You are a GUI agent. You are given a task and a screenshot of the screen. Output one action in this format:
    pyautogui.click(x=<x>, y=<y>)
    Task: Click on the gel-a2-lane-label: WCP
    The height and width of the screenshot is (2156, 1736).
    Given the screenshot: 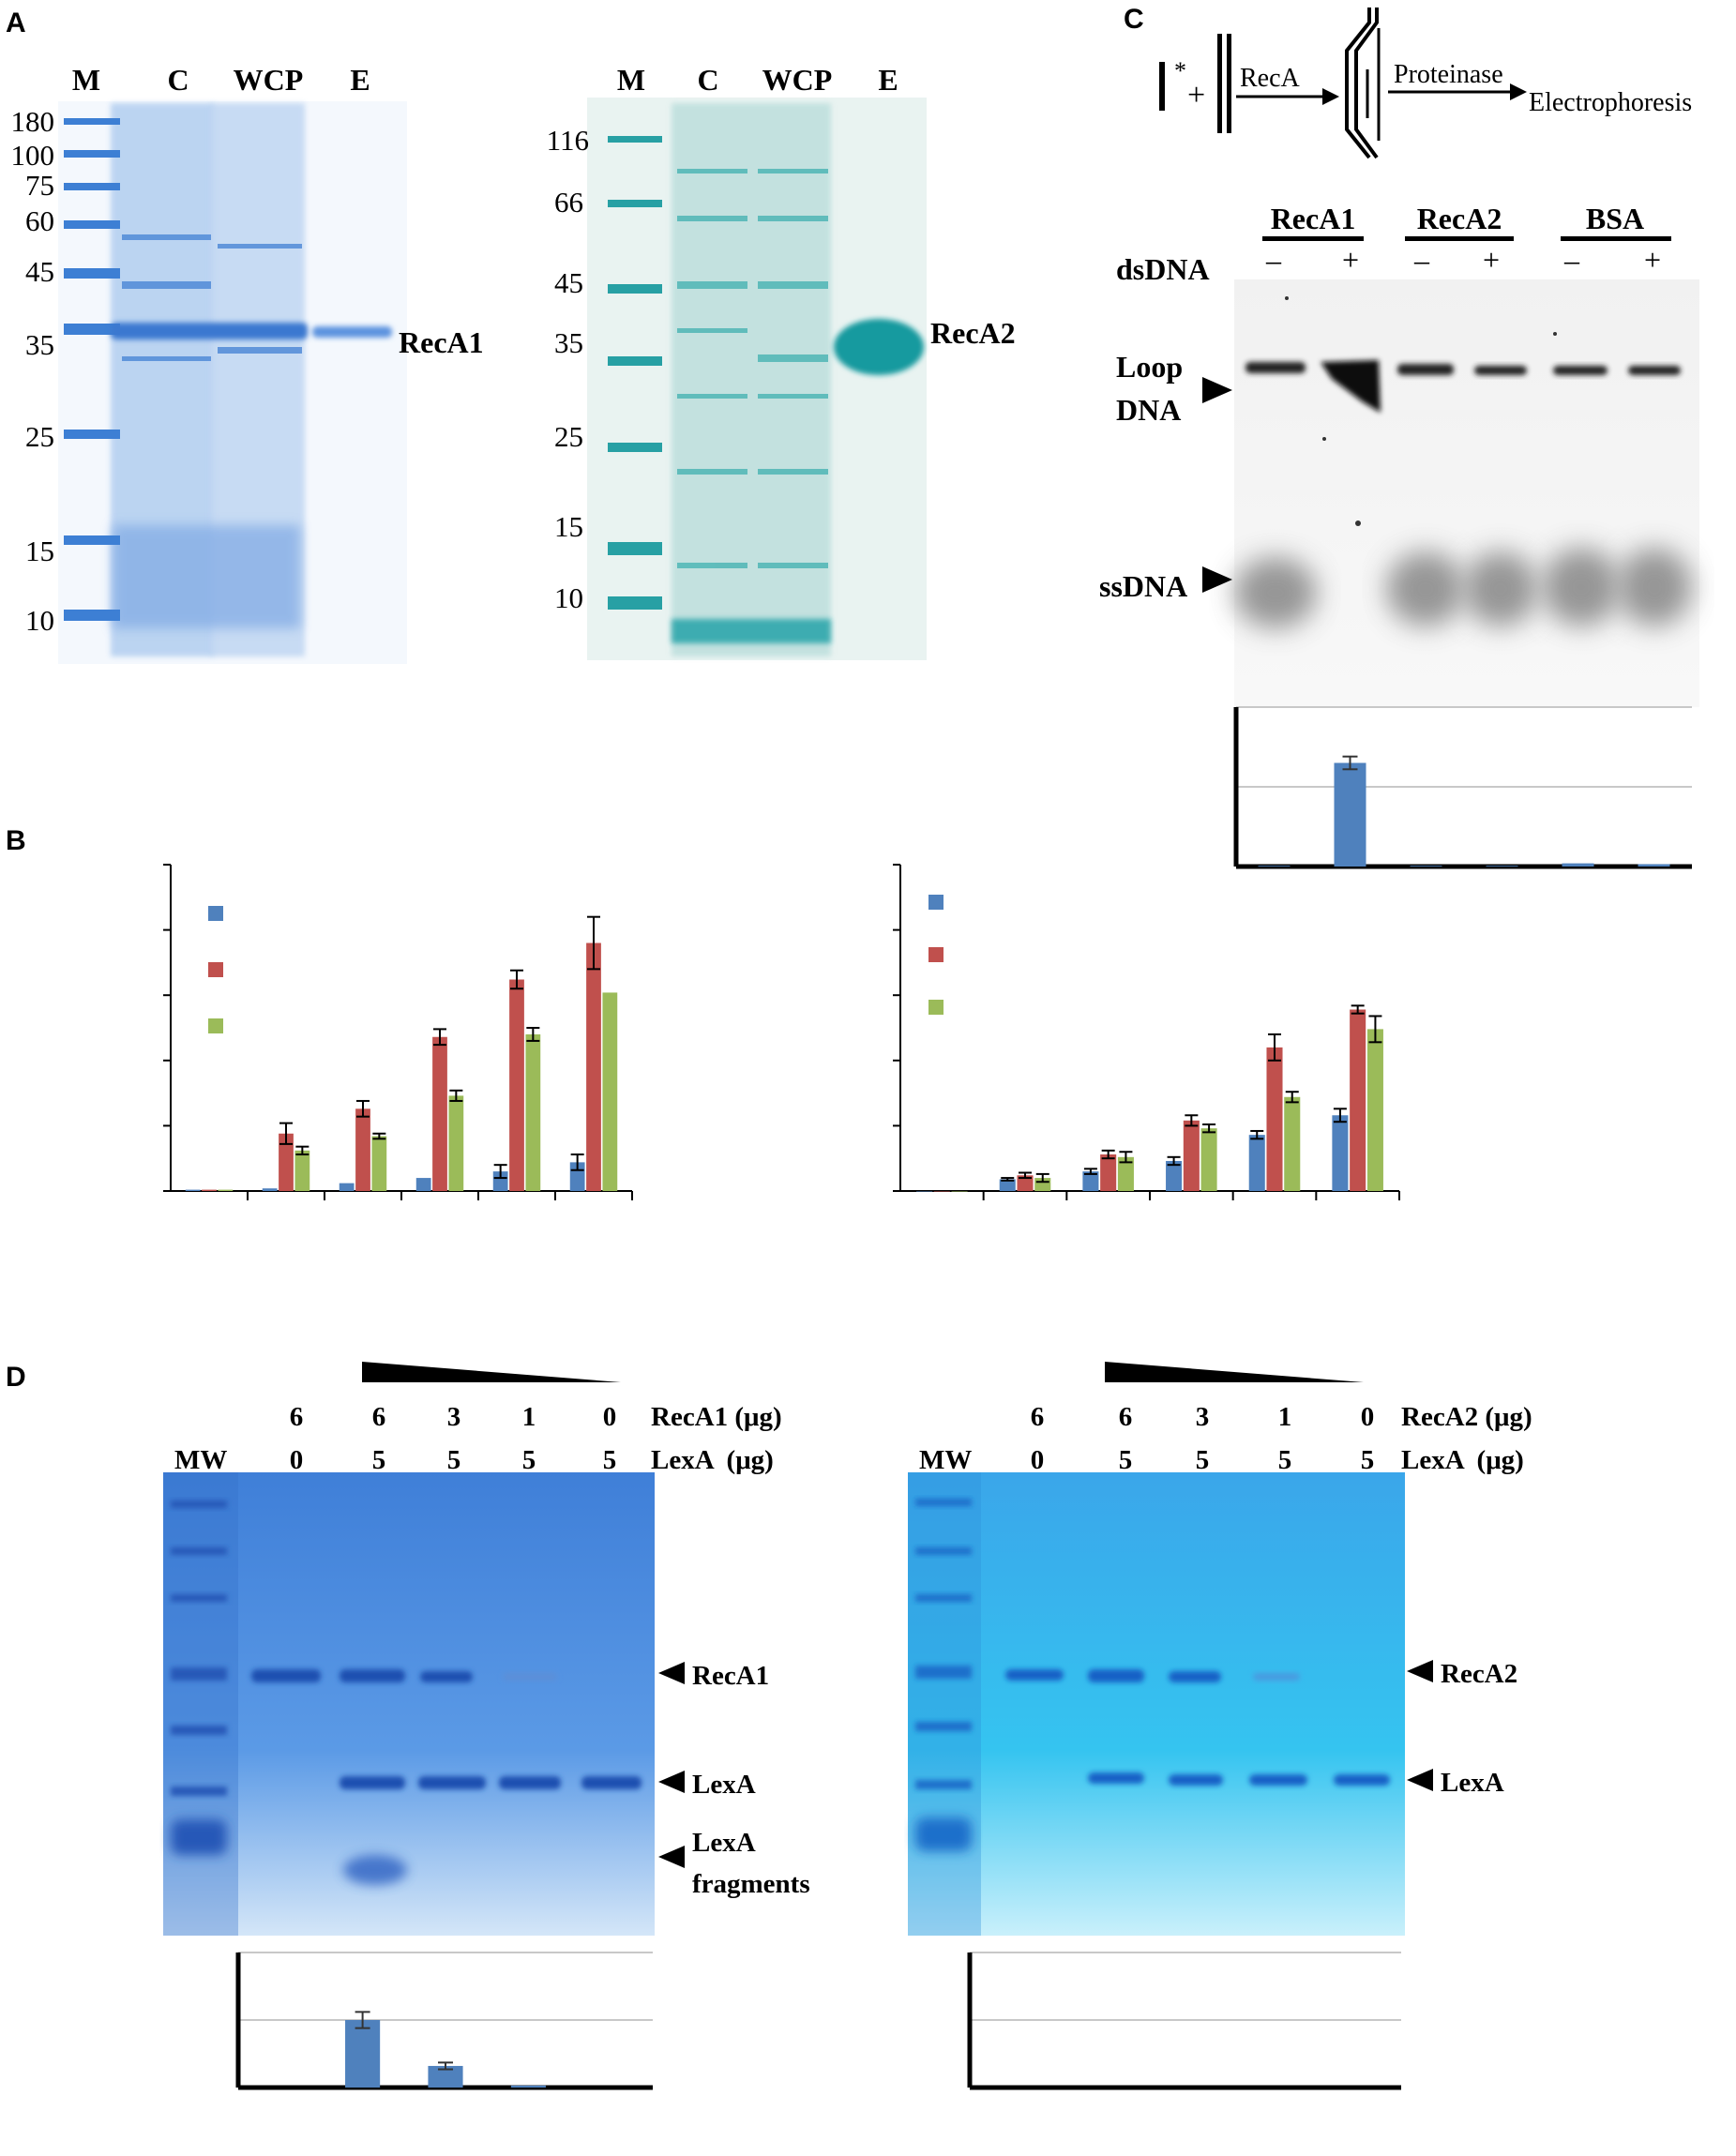 What is the action you would take?
    pyautogui.click(x=797, y=80)
    